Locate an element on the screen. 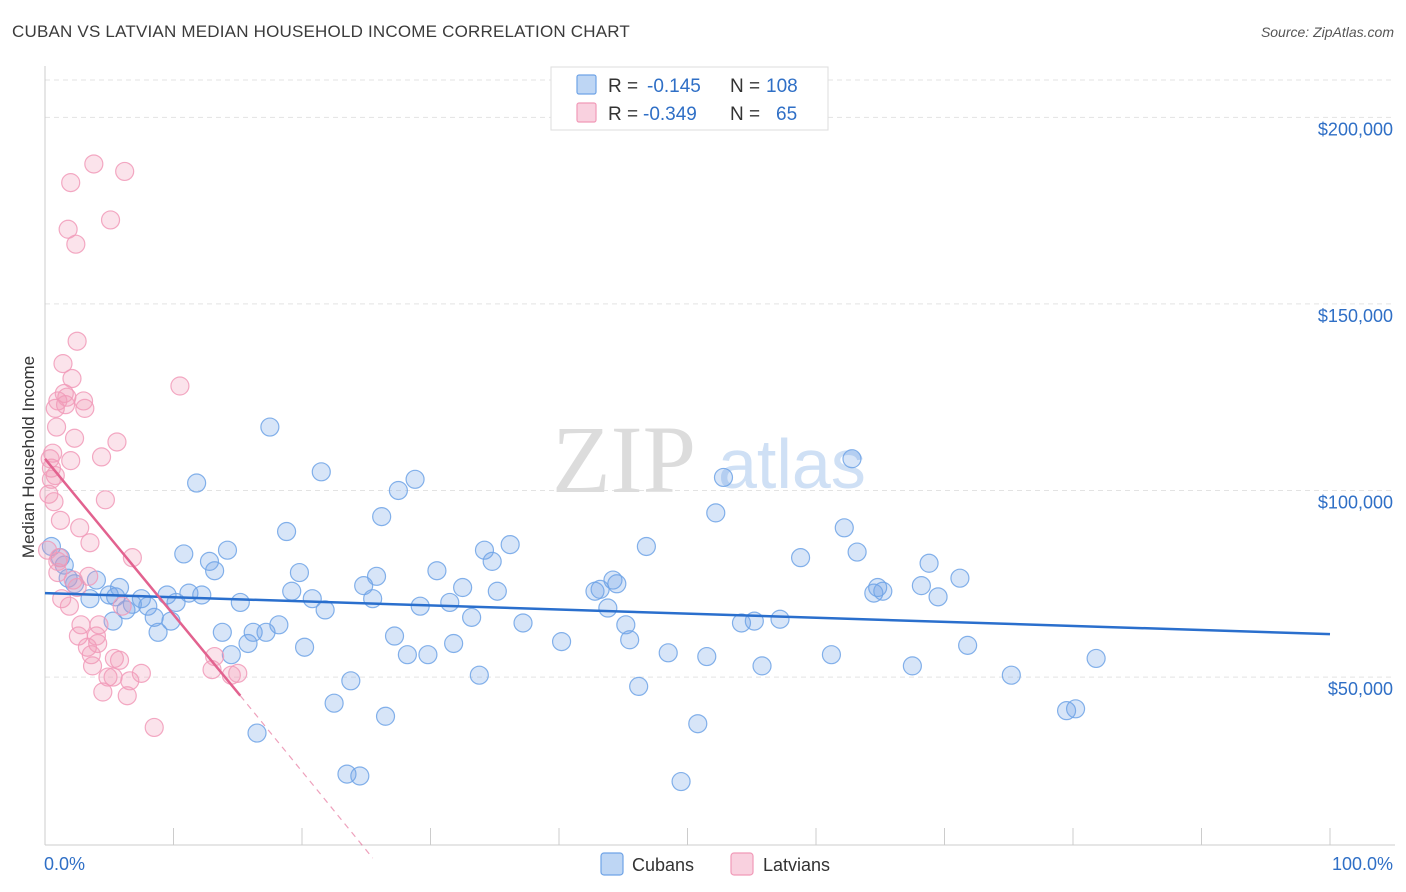 This screenshot has width=1406, height=892. legend-r-label-latvians: R = is located at coordinates (623, 114).